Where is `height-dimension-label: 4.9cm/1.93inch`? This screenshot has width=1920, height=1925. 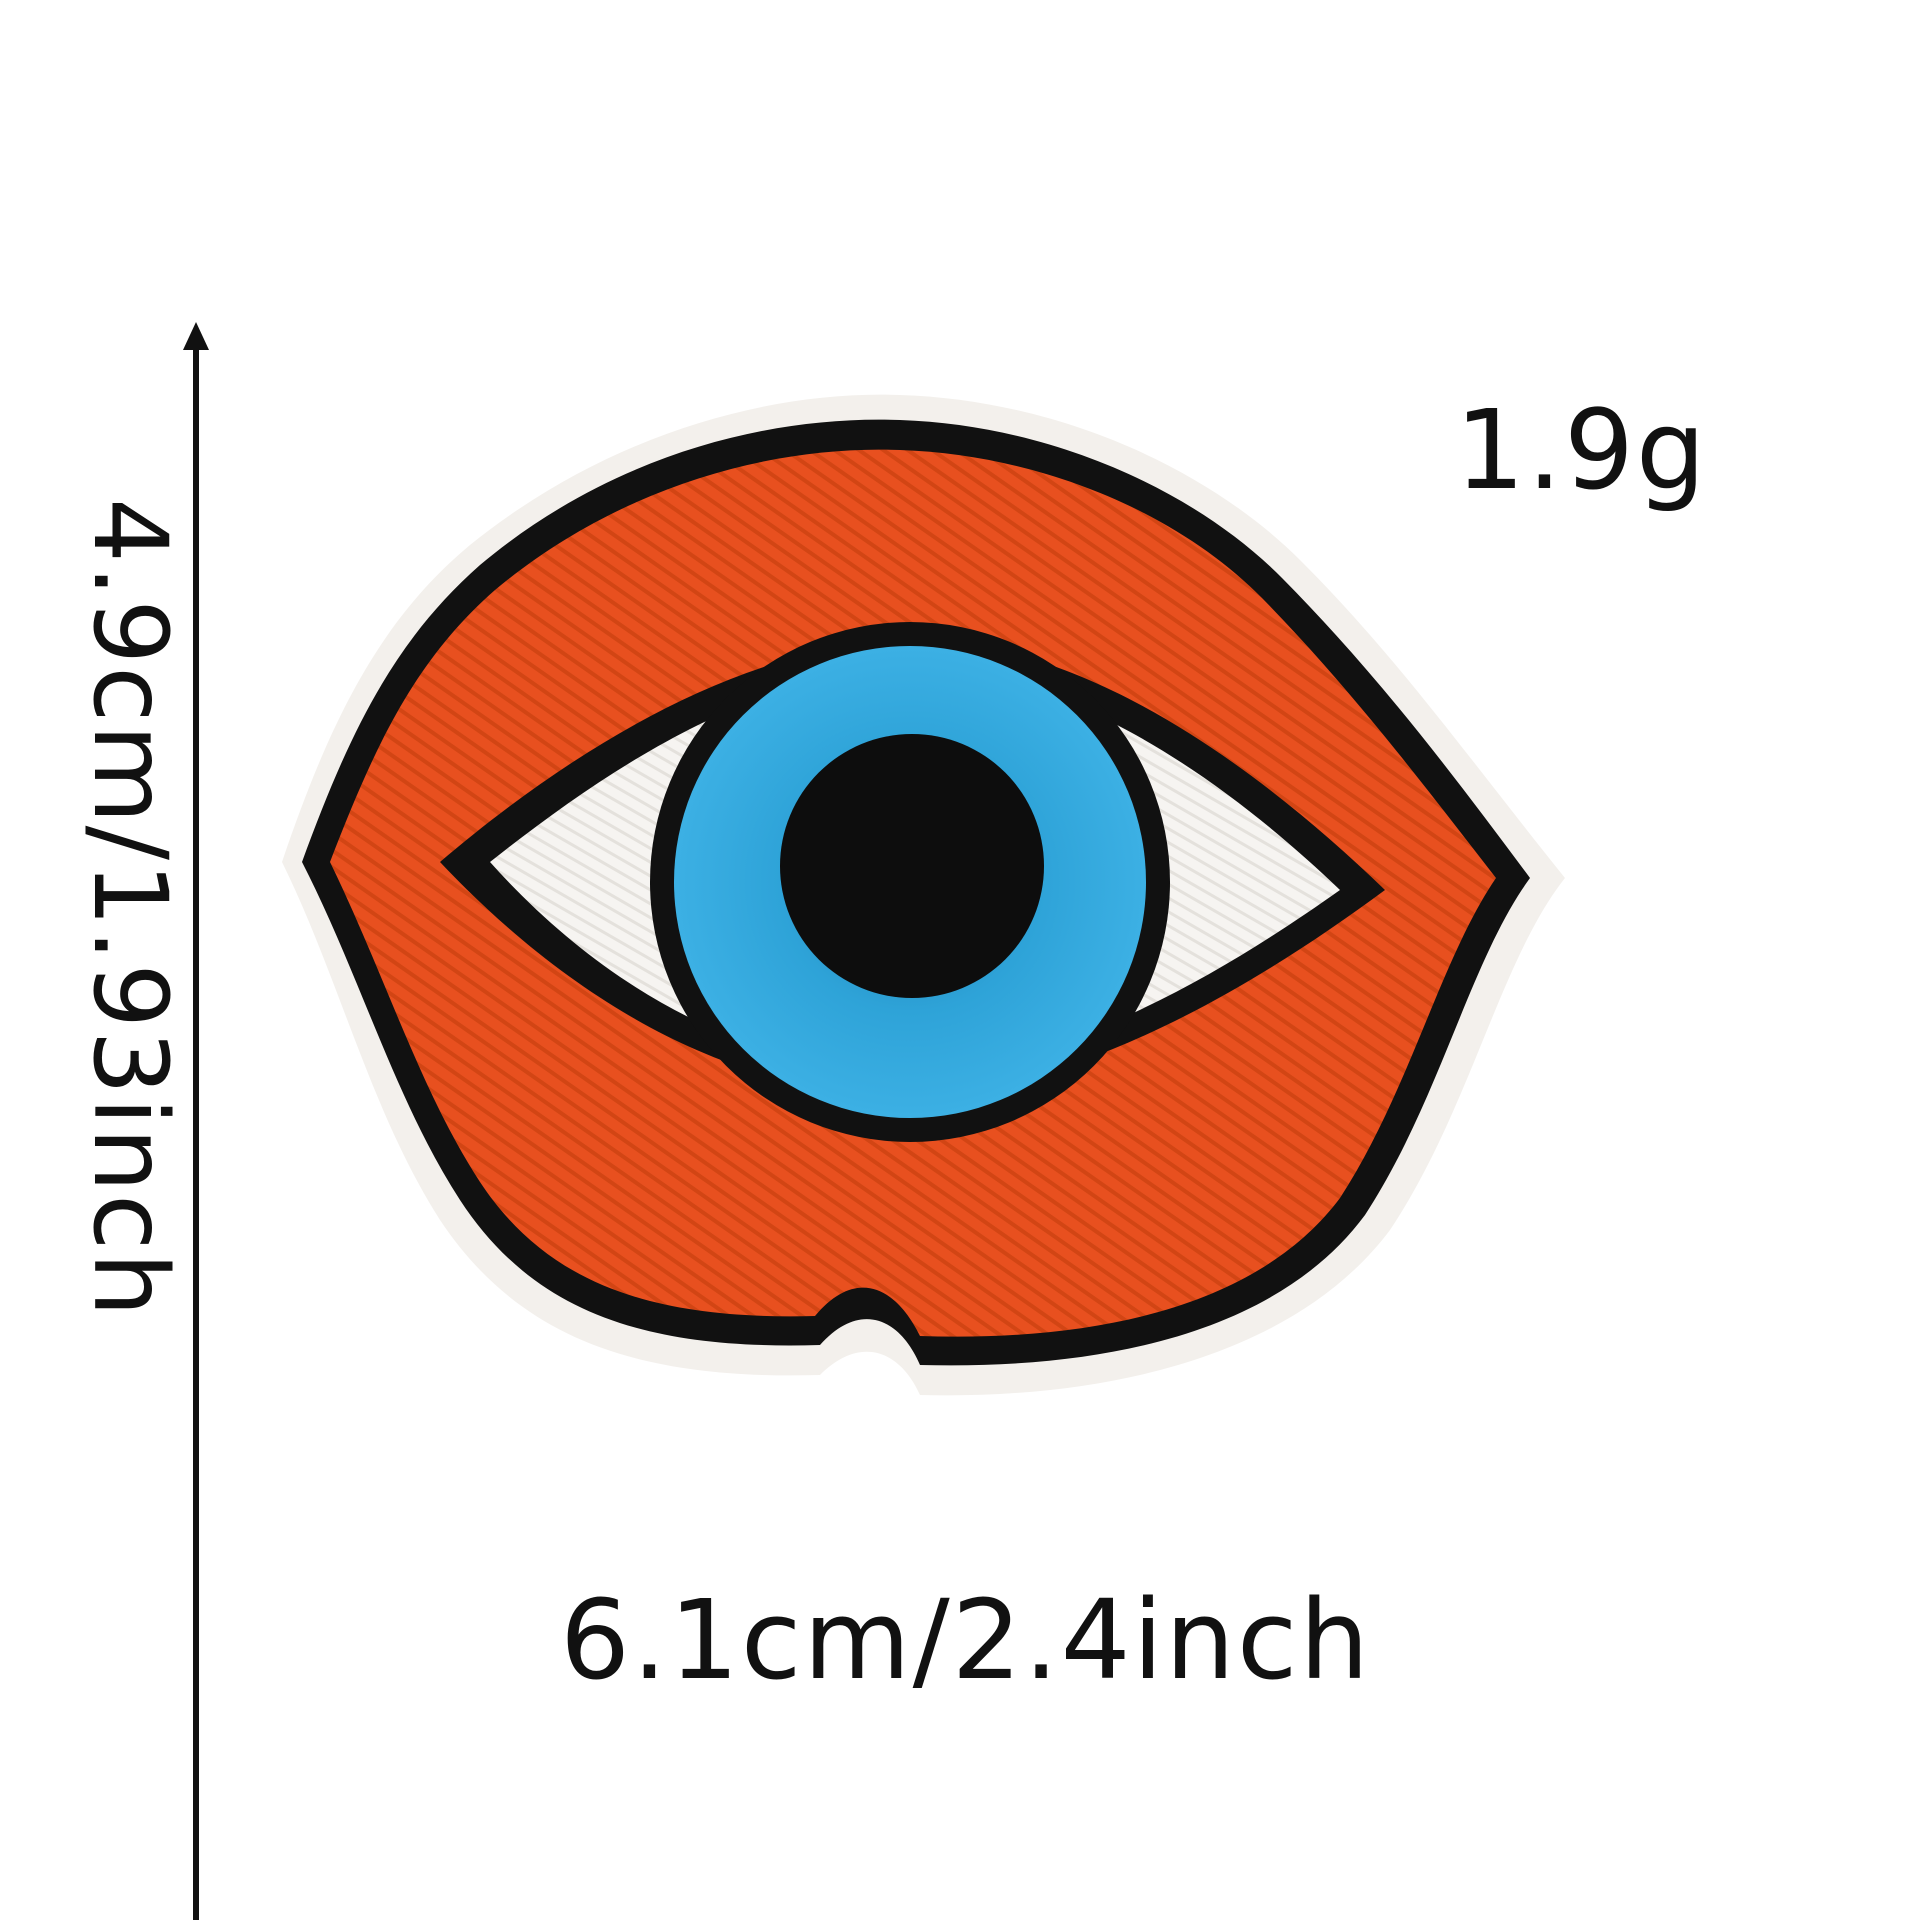 height-dimension-label: 4.9cm/1.93inch is located at coordinates (129, 908).